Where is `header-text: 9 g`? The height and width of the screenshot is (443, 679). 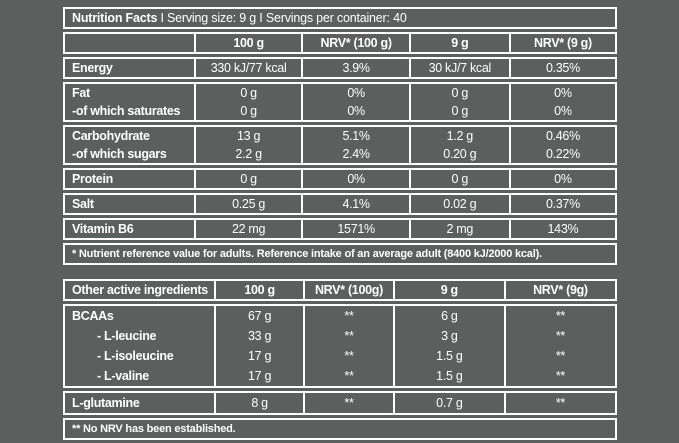
header-text: 9 g is located at coordinates (460, 43).